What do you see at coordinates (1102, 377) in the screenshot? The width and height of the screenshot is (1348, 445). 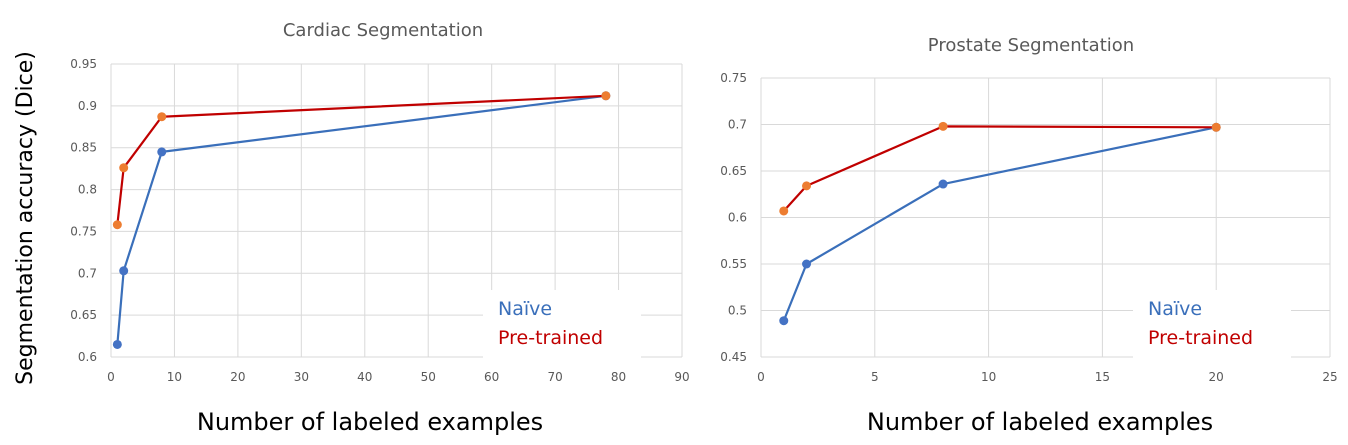 I see `x-tick-label: 15` at bounding box center [1102, 377].